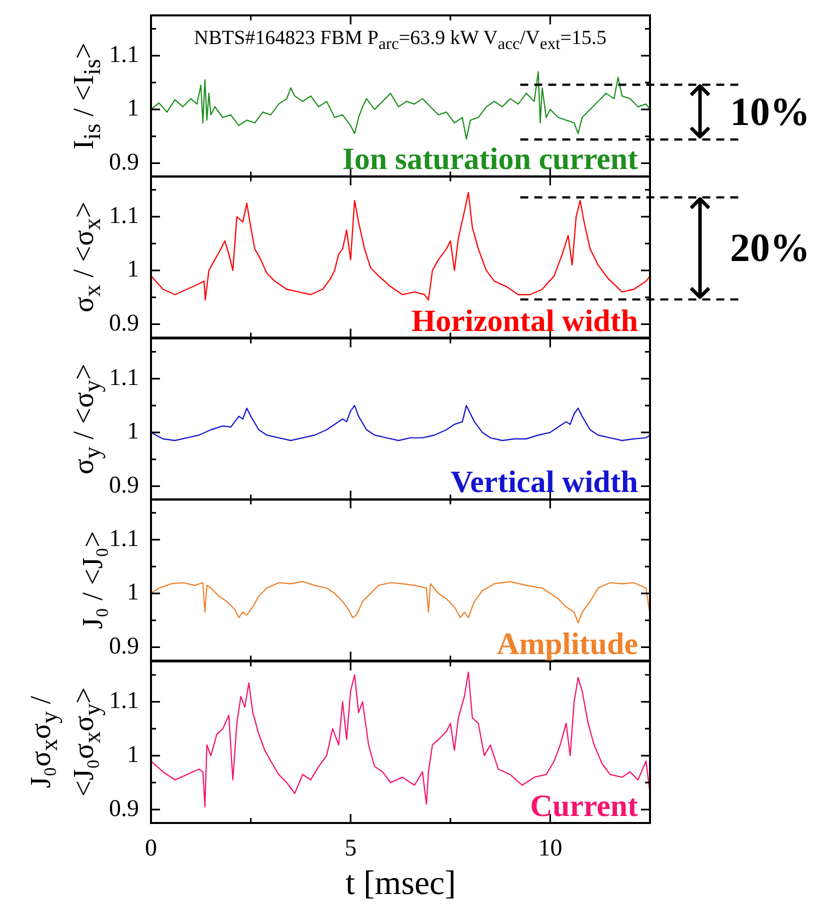  What do you see at coordinates (550, 848) in the screenshot?
I see `x-tick-label: 10` at bounding box center [550, 848].